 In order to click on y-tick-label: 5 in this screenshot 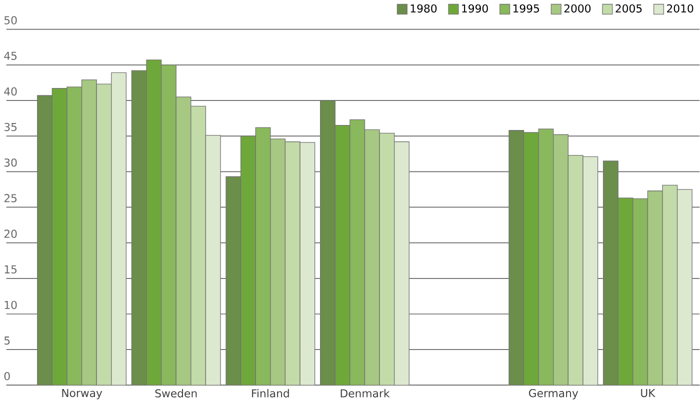, I will do `click(7, 340)`.